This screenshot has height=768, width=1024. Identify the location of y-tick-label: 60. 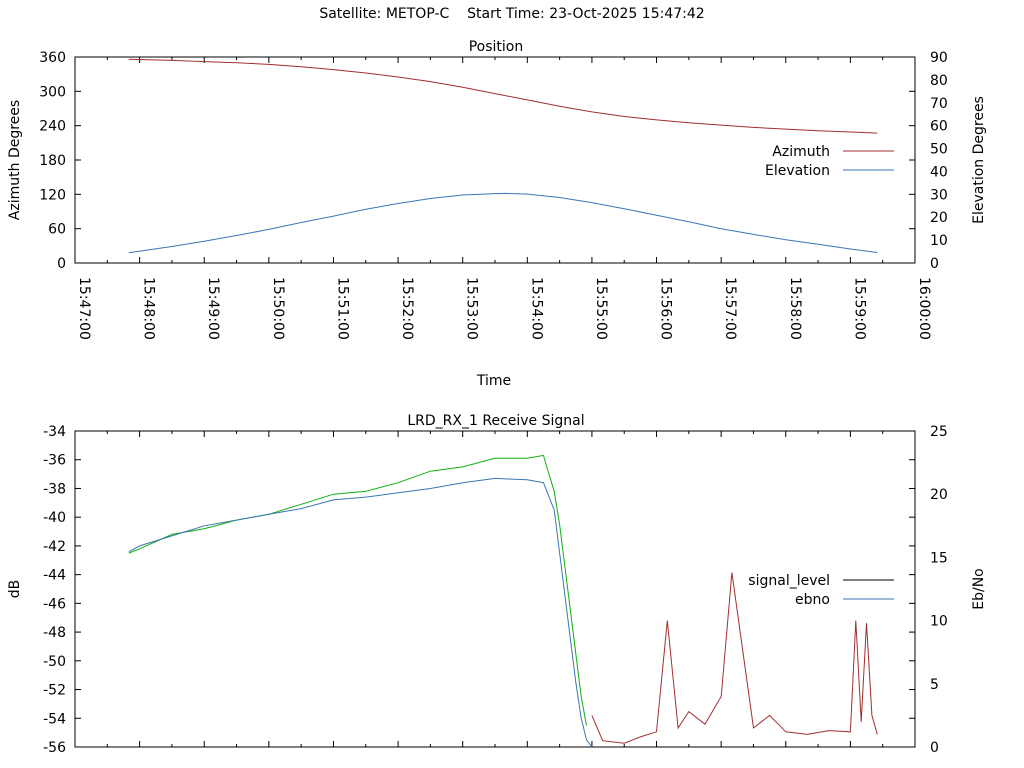
(57, 230).